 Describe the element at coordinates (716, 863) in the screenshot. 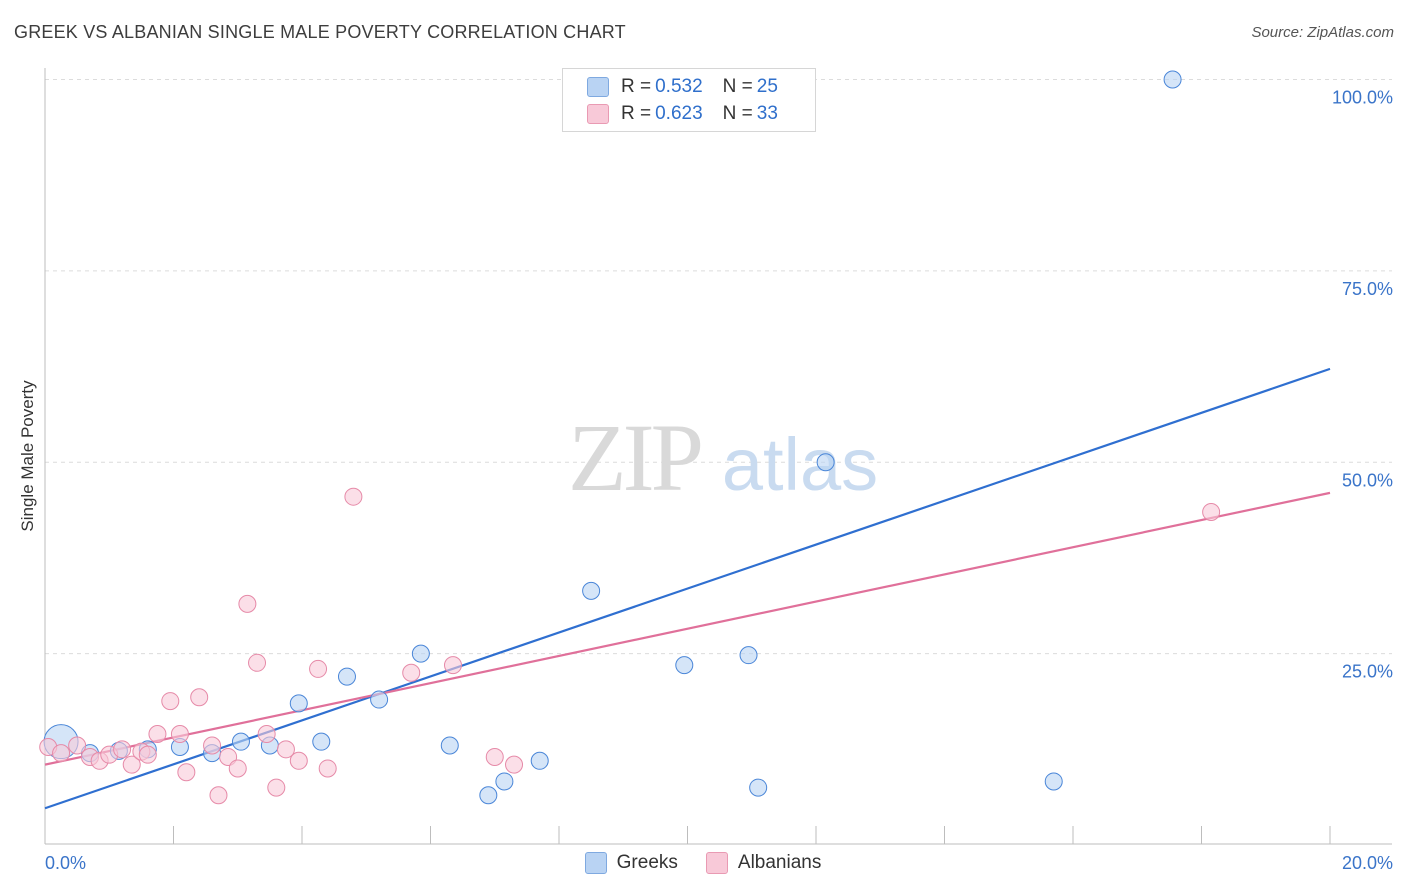

I see `albanians-legend-swatch` at that location.